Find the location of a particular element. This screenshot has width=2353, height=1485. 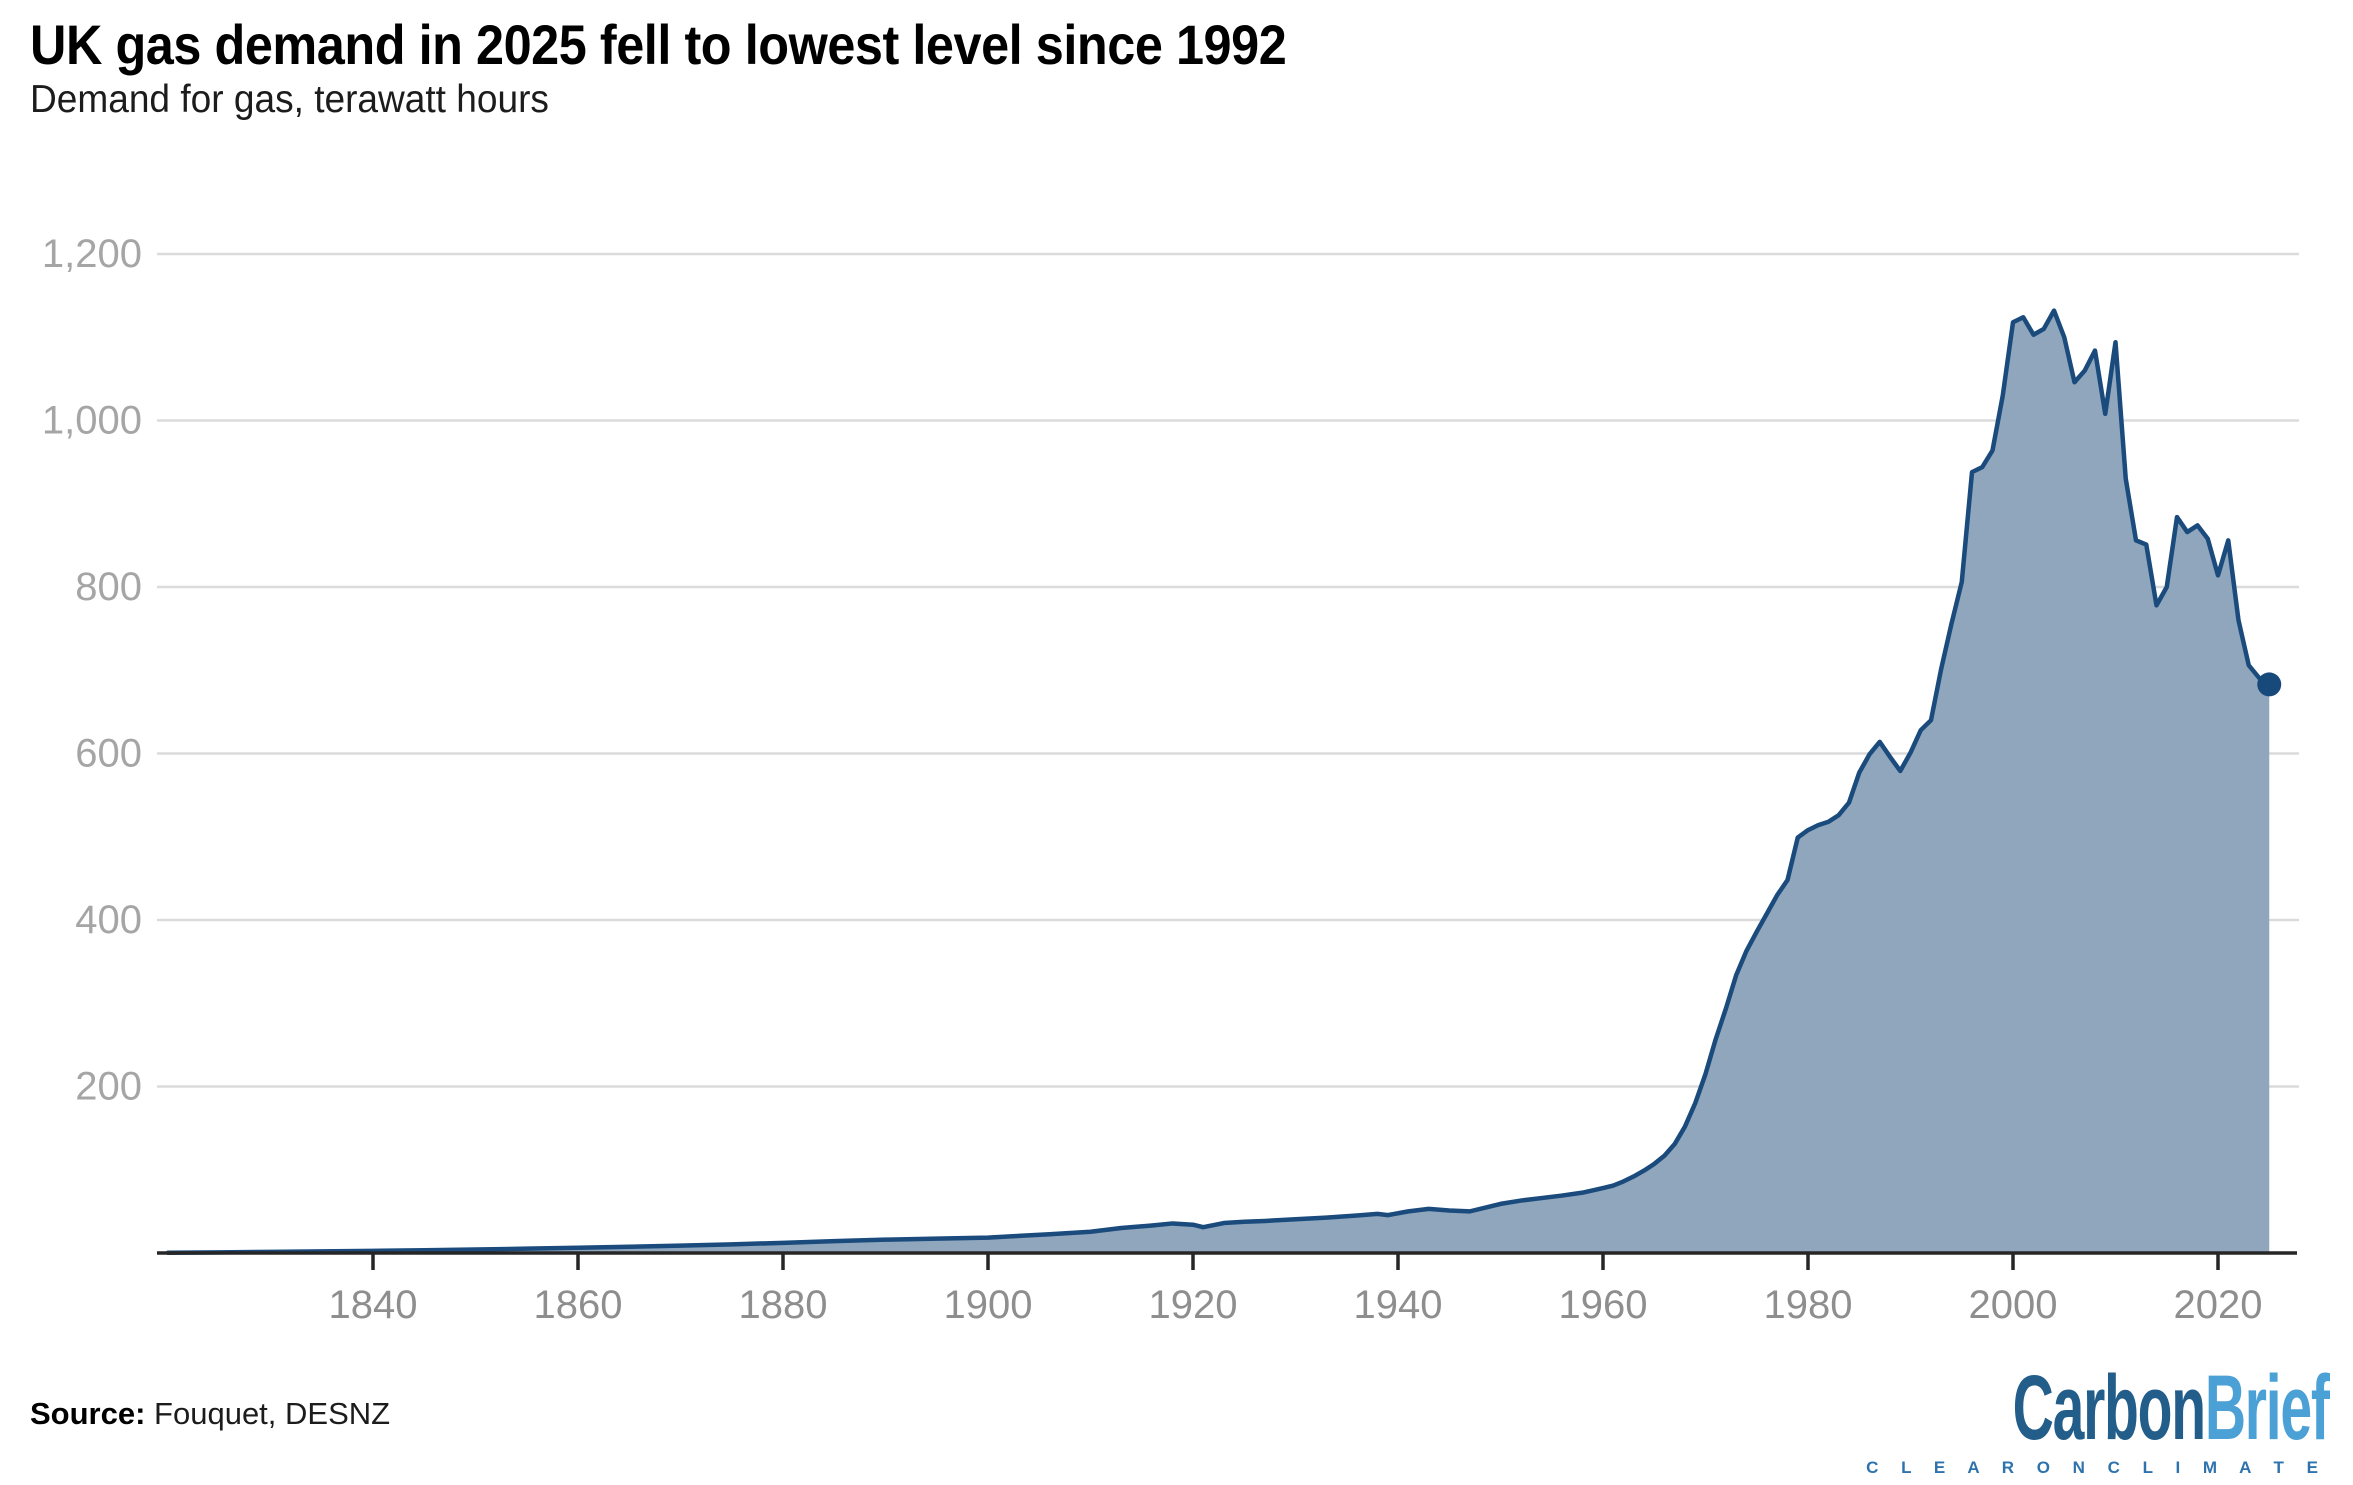

logo-brief-text: Brief is located at coordinates (2267, 1408).